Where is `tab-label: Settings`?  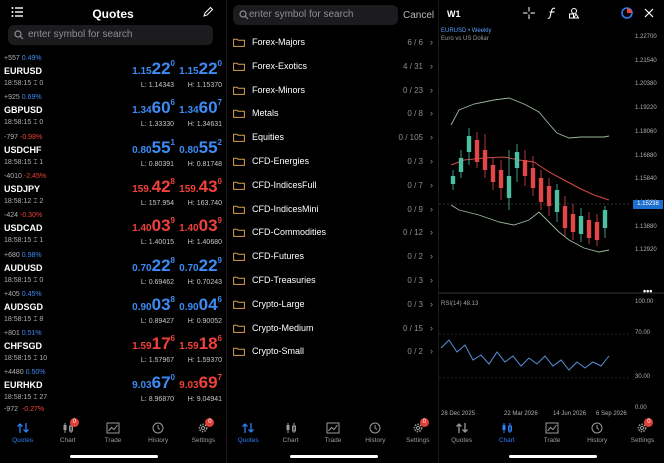 tab-label: Settings is located at coordinates (418, 440).